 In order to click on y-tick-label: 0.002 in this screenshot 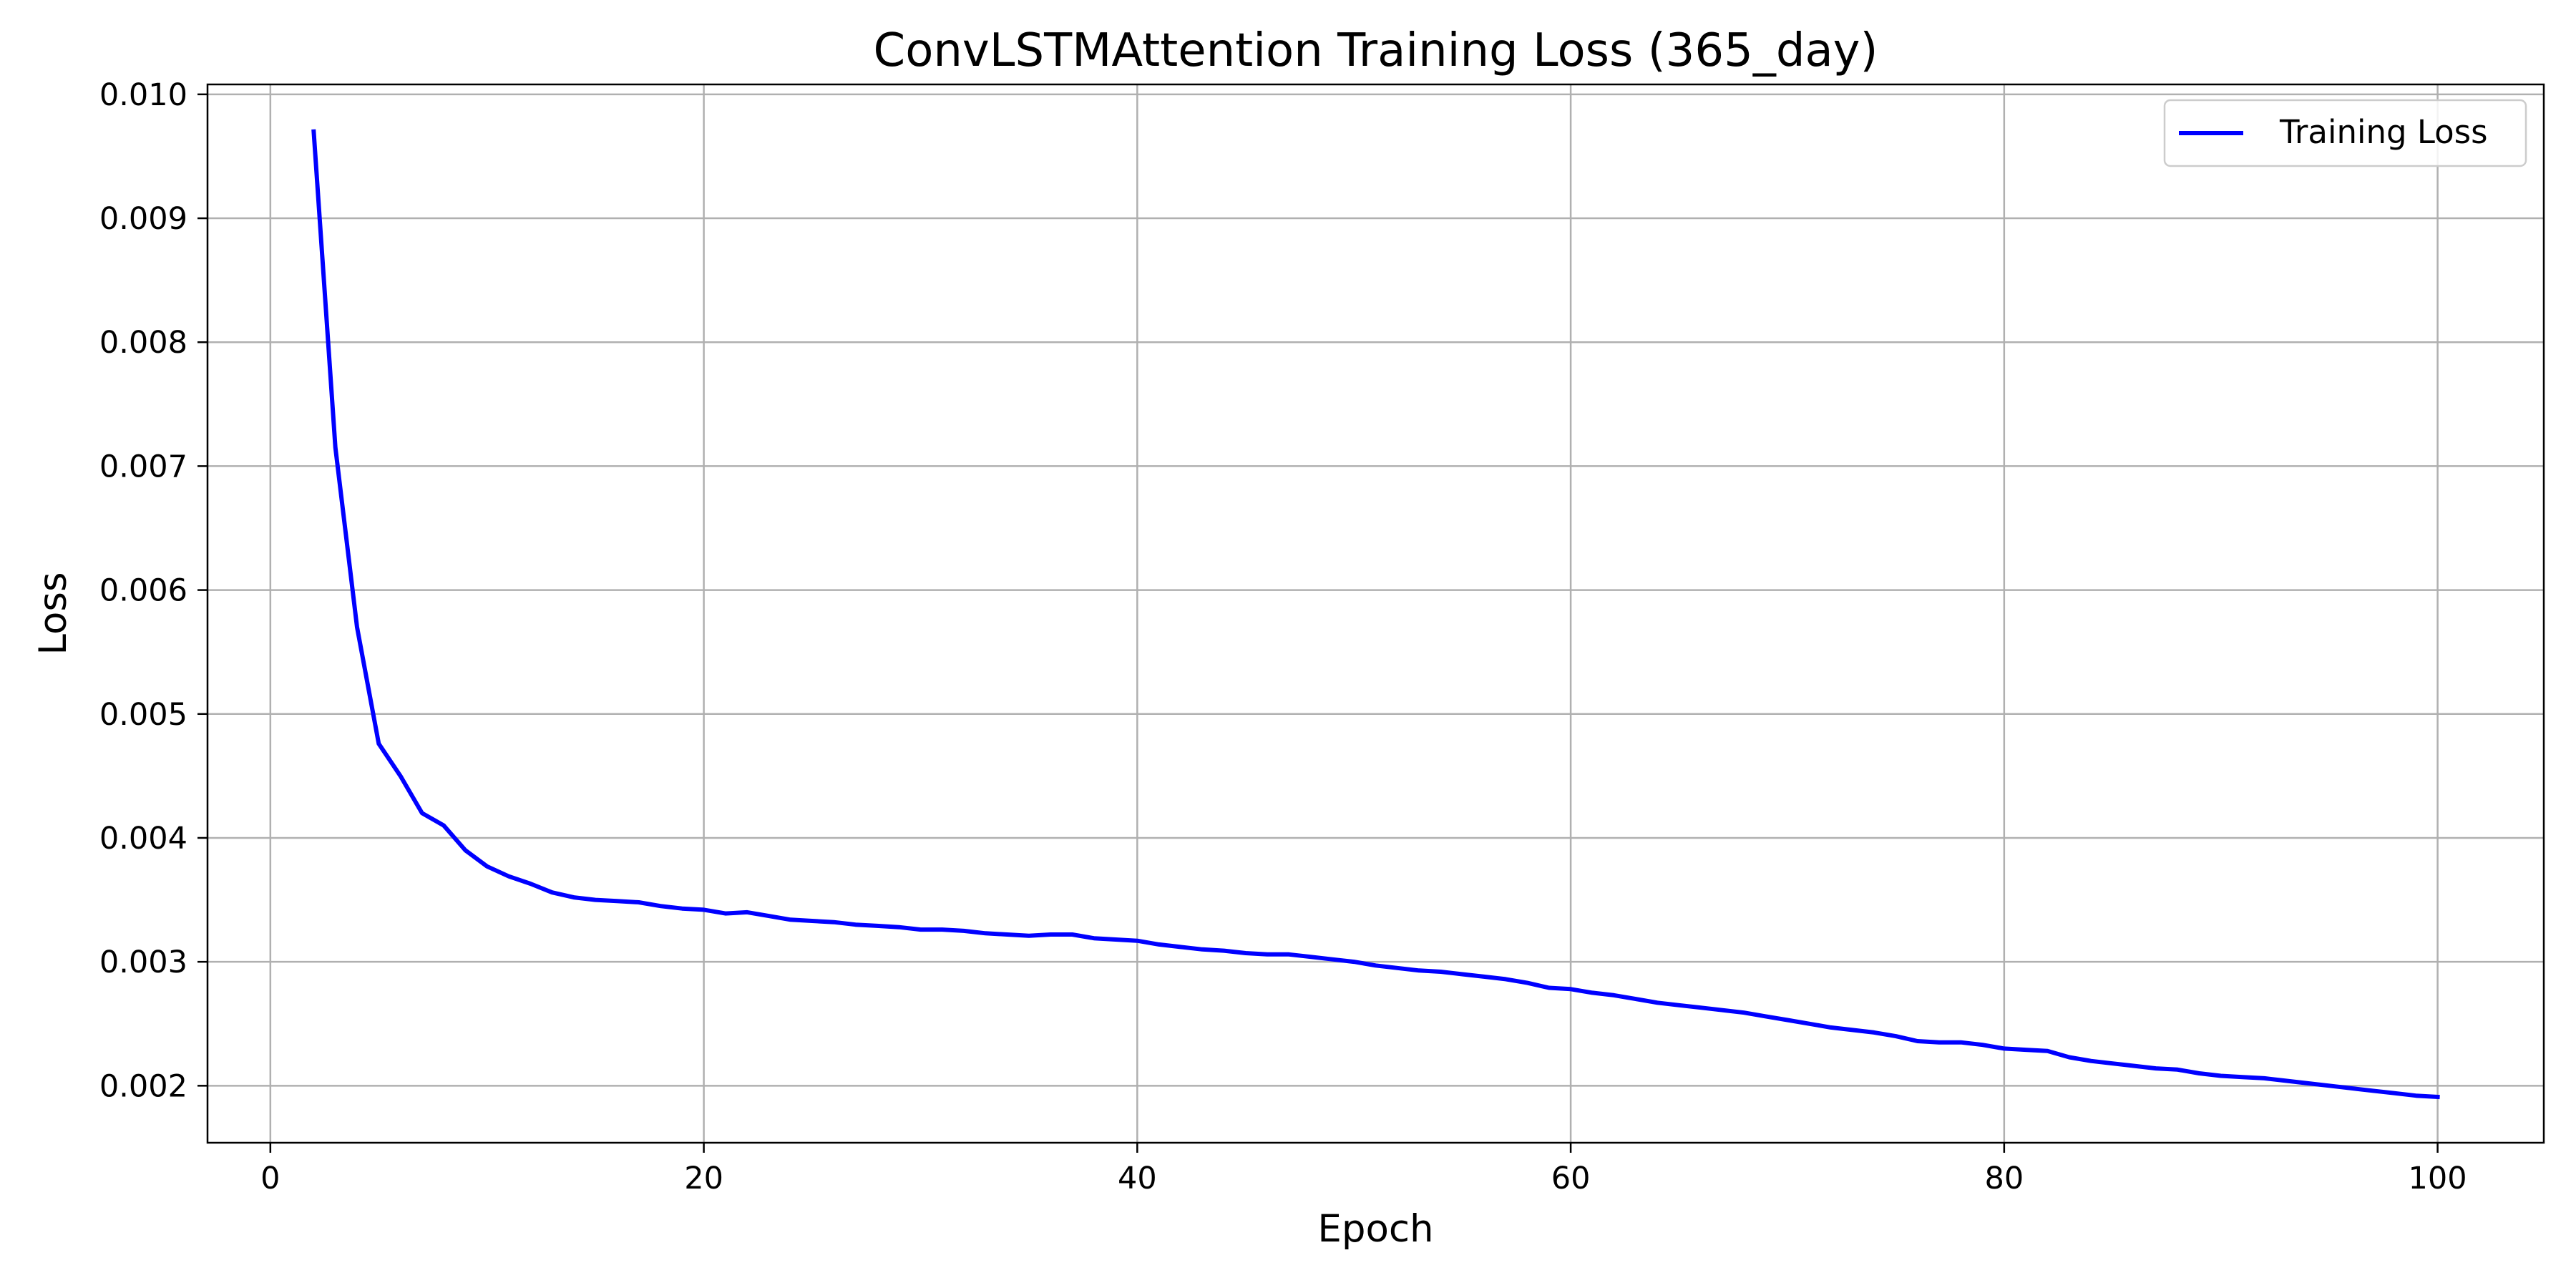, I will do `click(143, 1086)`.